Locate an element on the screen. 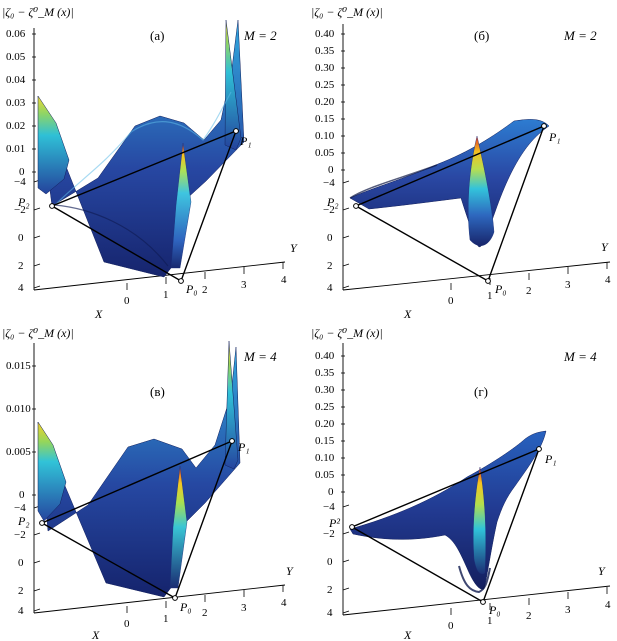  x-tick-4: 4 is located at coordinates (21, 611).